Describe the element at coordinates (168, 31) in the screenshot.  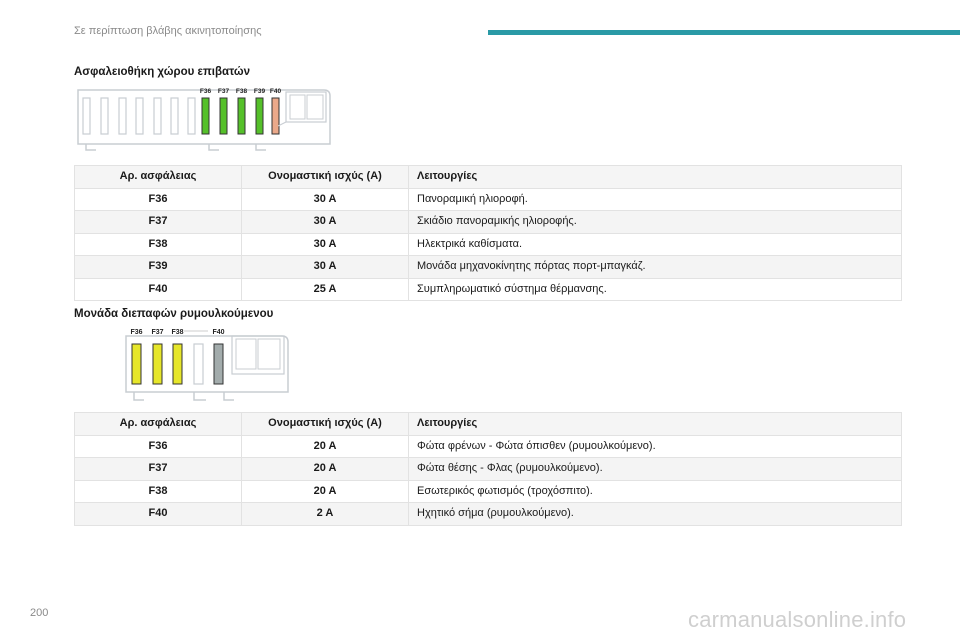
I see `header-title: Σε περίπτωση βλάβης ακινητοποίησης` at that location.